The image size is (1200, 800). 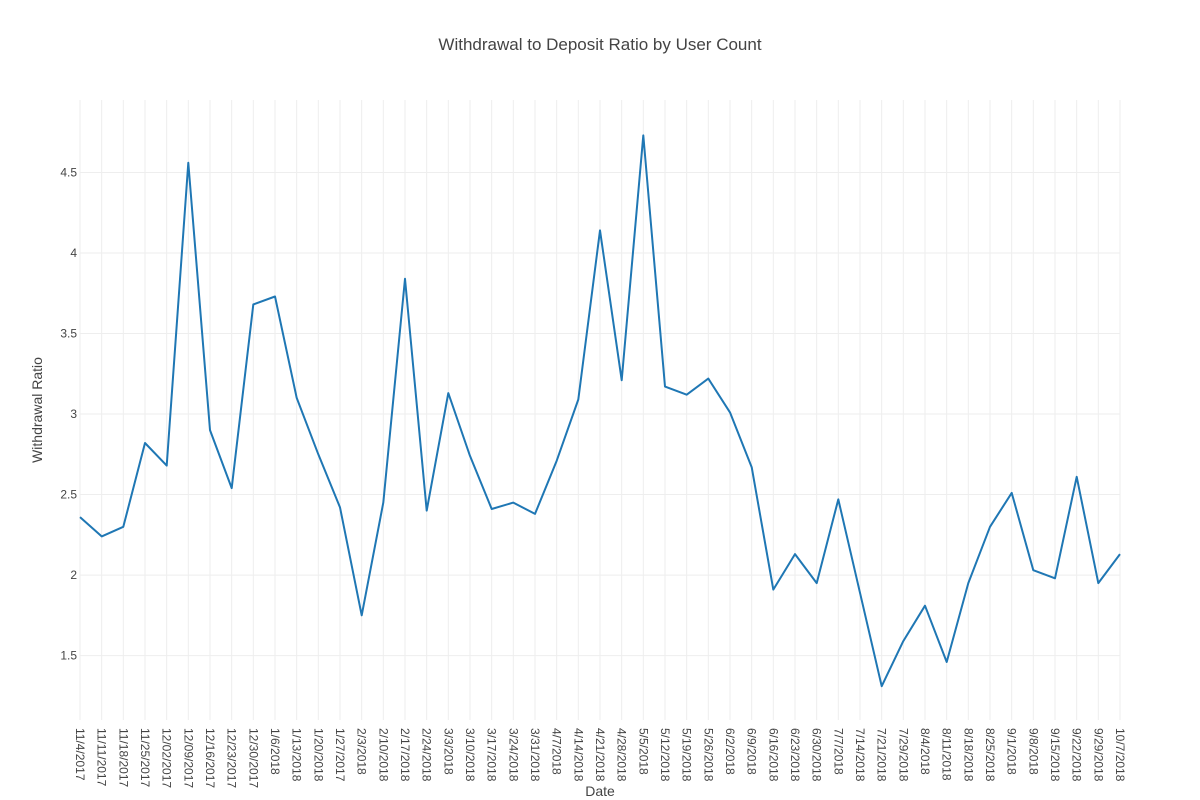 What do you see at coordinates (340, 755) in the screenshot?
I see `x-tick-label: 1/27/2017` at bounding box center [340, 755].